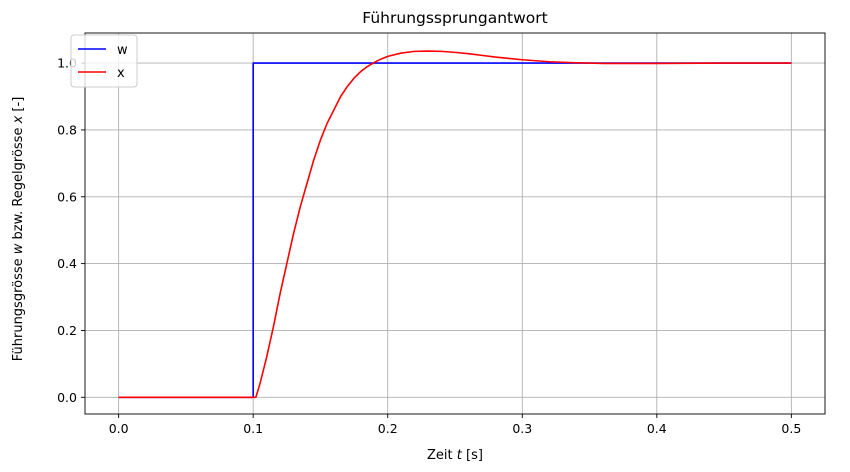 The height and width of the screenshot is (472, 850). I want to click on legend-box, so click(104, 61).